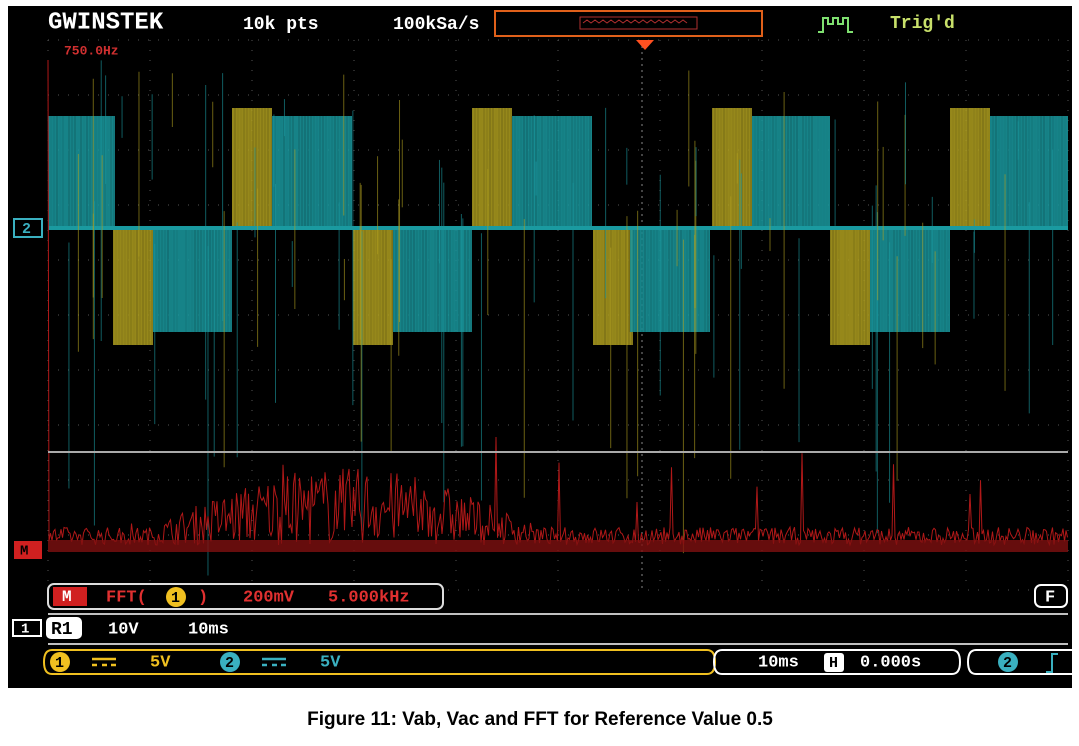 The image size is (1079, 746). Describe the element at coordinates (281, 25) in the screenshot. I see `points: 10k pts` at that location.